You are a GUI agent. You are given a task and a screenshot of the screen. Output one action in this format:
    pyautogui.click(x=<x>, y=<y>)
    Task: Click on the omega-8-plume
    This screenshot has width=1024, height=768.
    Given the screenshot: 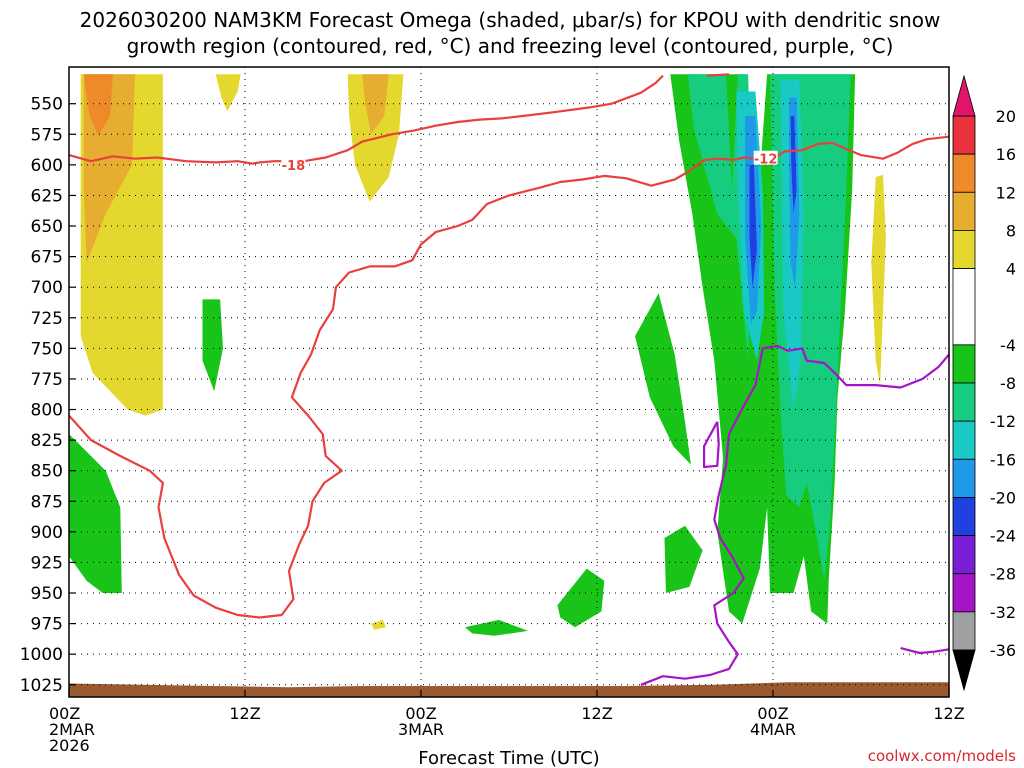 What is the action you would take?
    pyautogui.click(x=375, y=104)
    